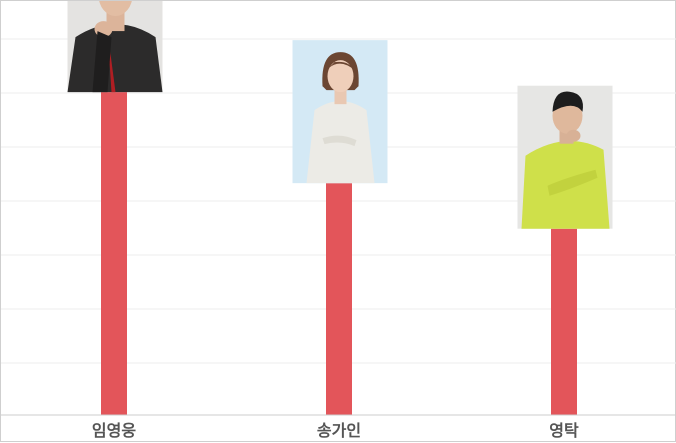 This screenshot has width=676, height=443. Describe the element at coordinates (115, 47) in the screenshot. I see `man-in-black-suit-photo-icon` at that location.